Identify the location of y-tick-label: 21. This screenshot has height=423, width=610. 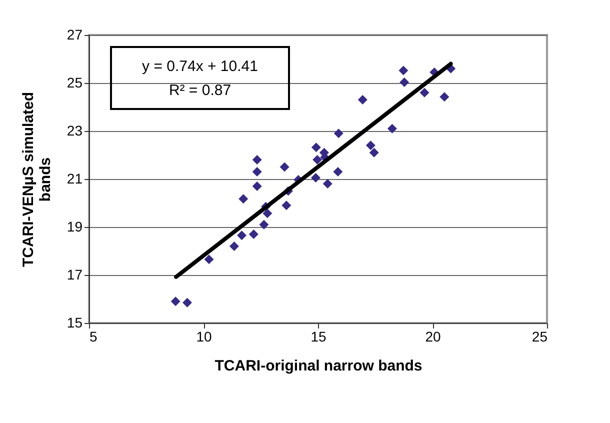
(74, 178).